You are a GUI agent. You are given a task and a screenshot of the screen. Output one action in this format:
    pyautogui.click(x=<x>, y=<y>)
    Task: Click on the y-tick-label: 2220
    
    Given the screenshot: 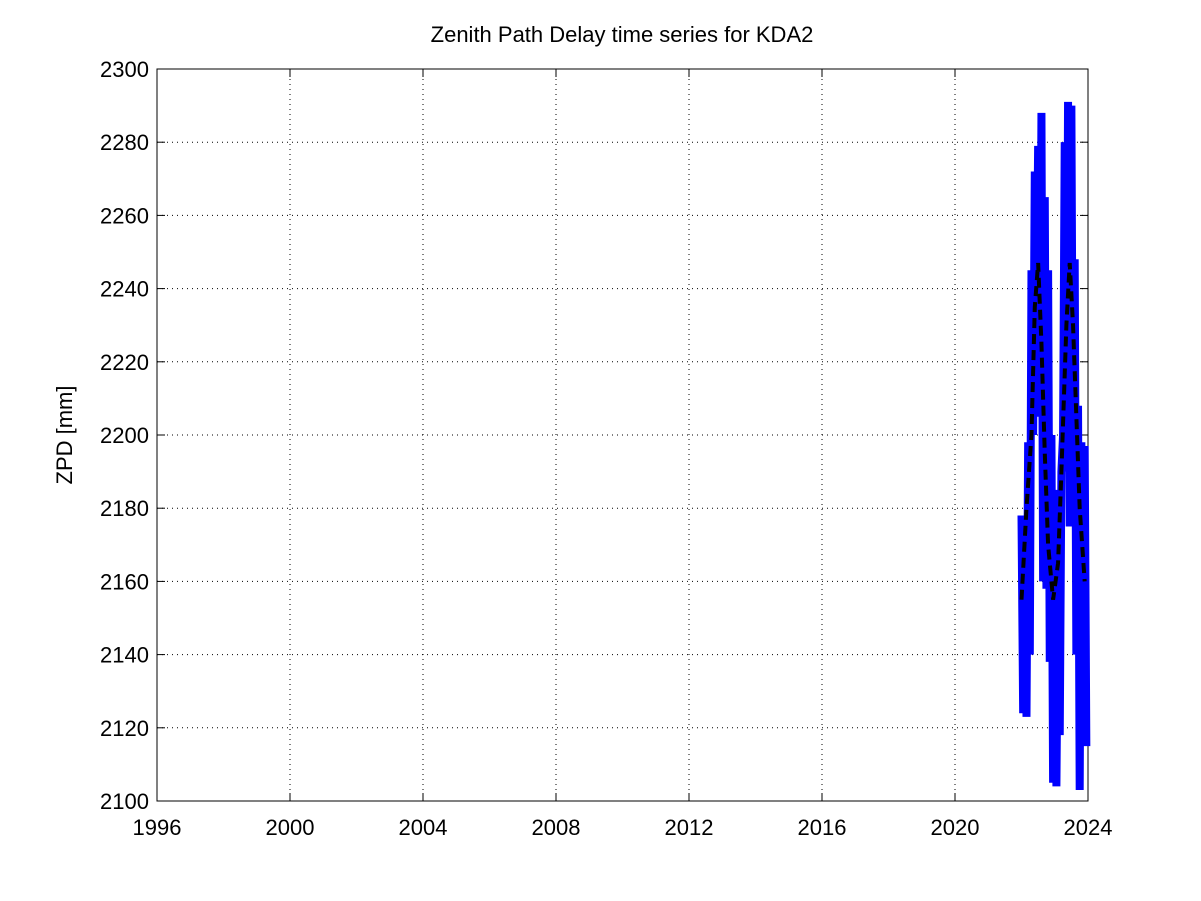 What is the action you would take?
    pyautogui.click(x=124, y=362)
    